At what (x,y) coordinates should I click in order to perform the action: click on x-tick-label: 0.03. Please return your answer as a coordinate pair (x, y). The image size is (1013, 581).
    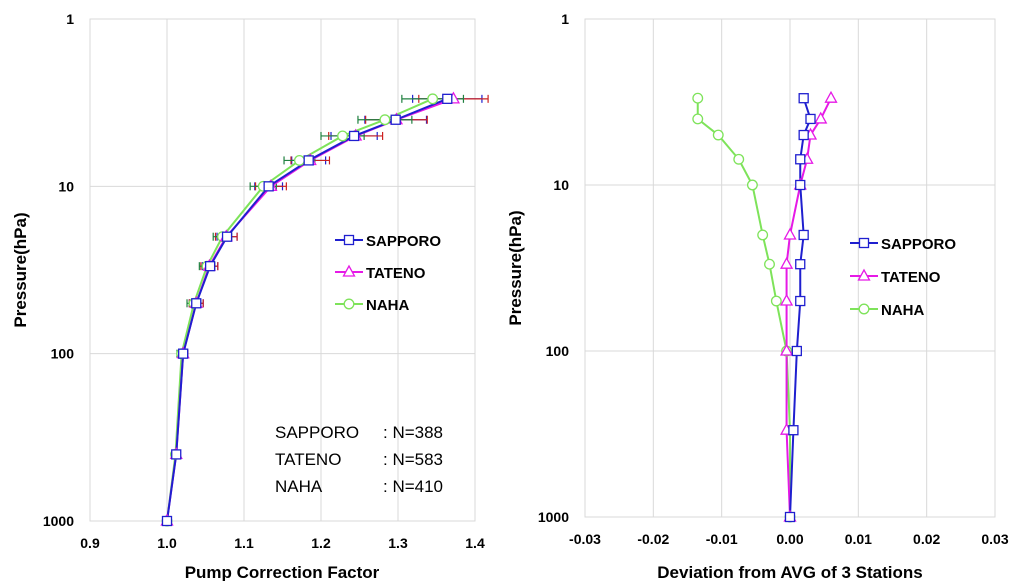
    Looking at the image, I should click on (994, 539).